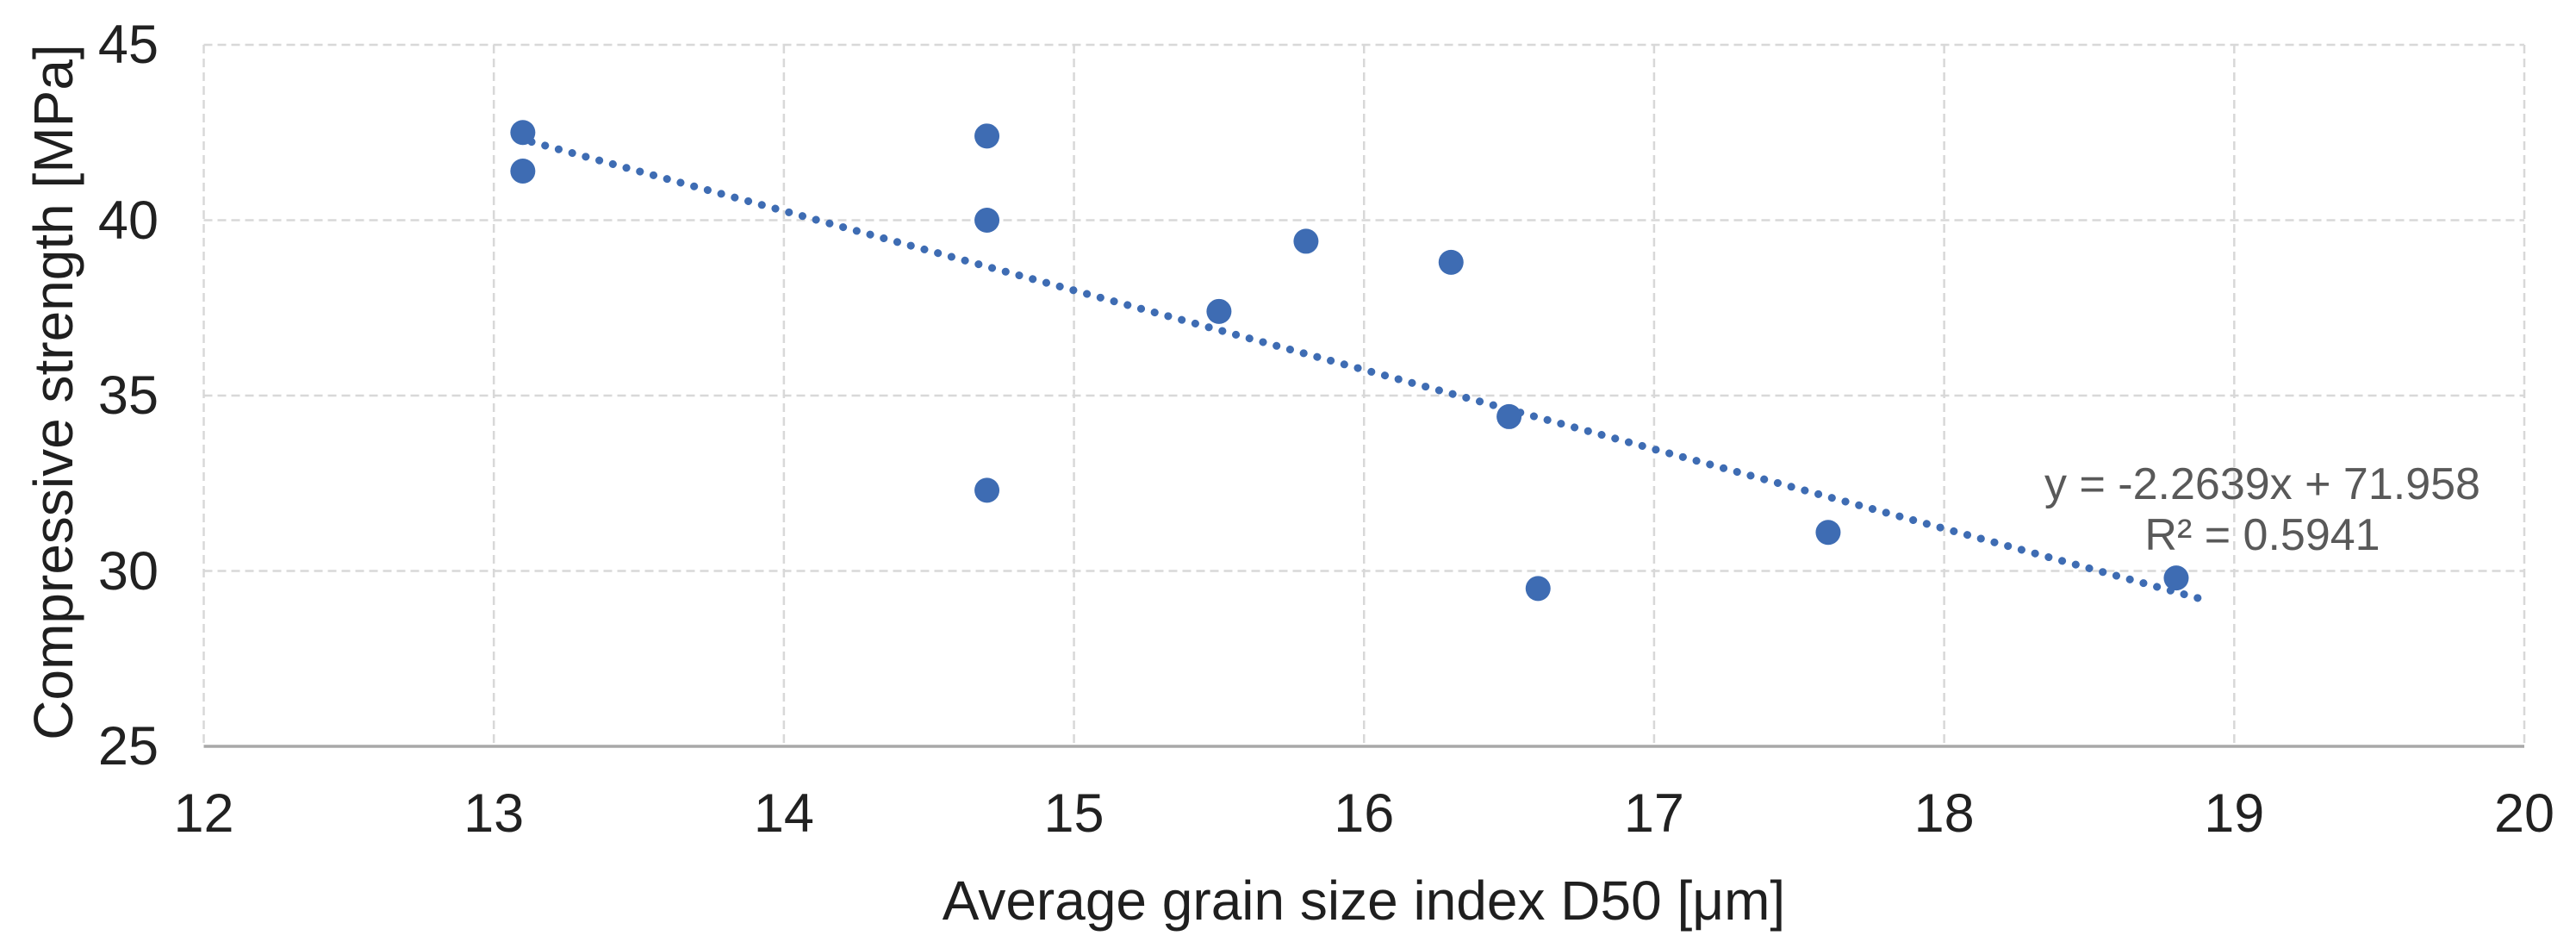 The height and width of the screenshot is (948, 2576). Describe the element at coordinates (1654, 814) in the screenshot. I see `x-tick-label: 17` at that location.